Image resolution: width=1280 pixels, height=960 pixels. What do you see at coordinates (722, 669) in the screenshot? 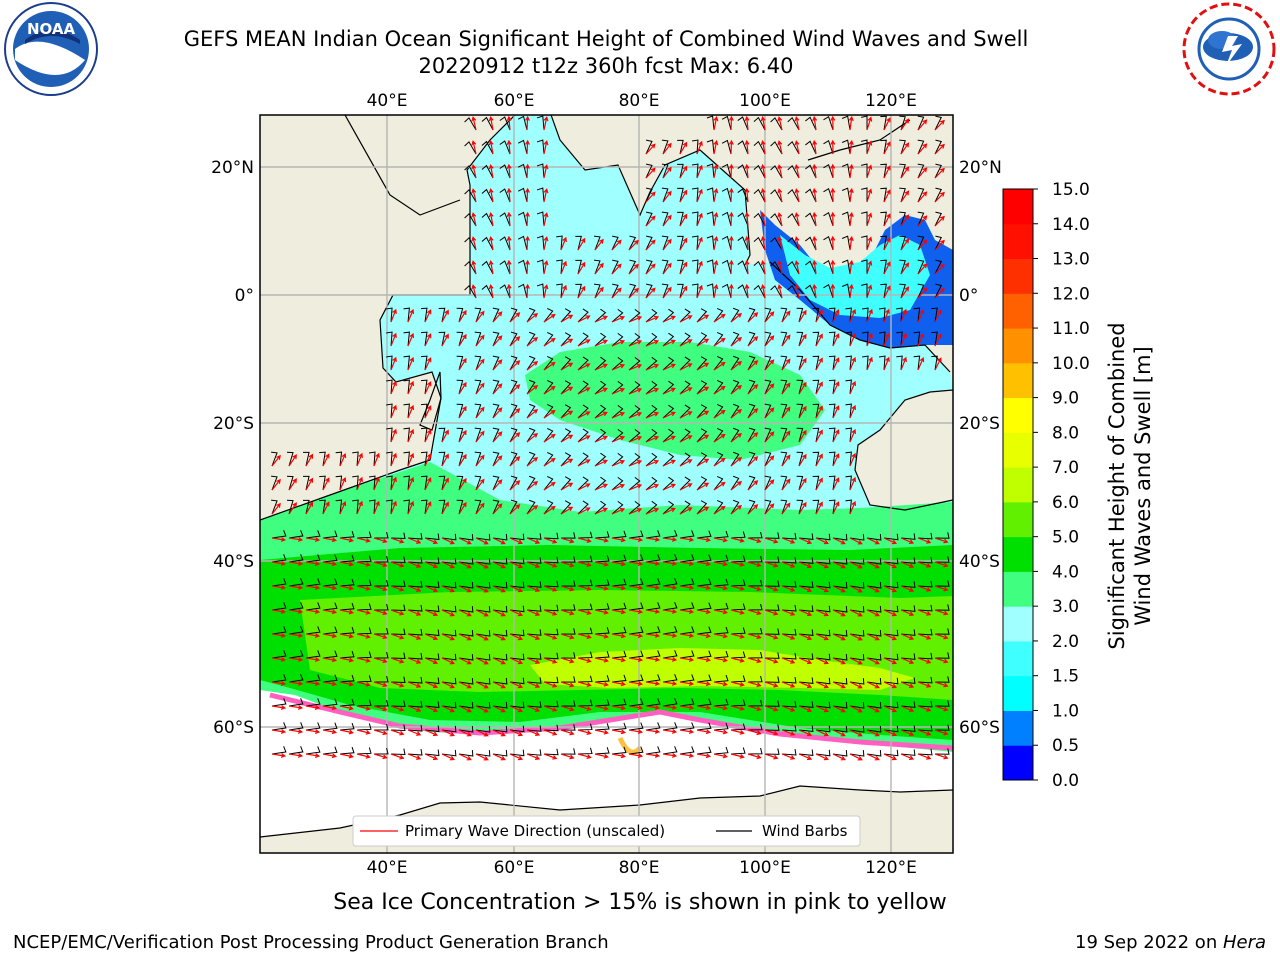
I see `peak-wave-region` at bounding box center [722, 669].